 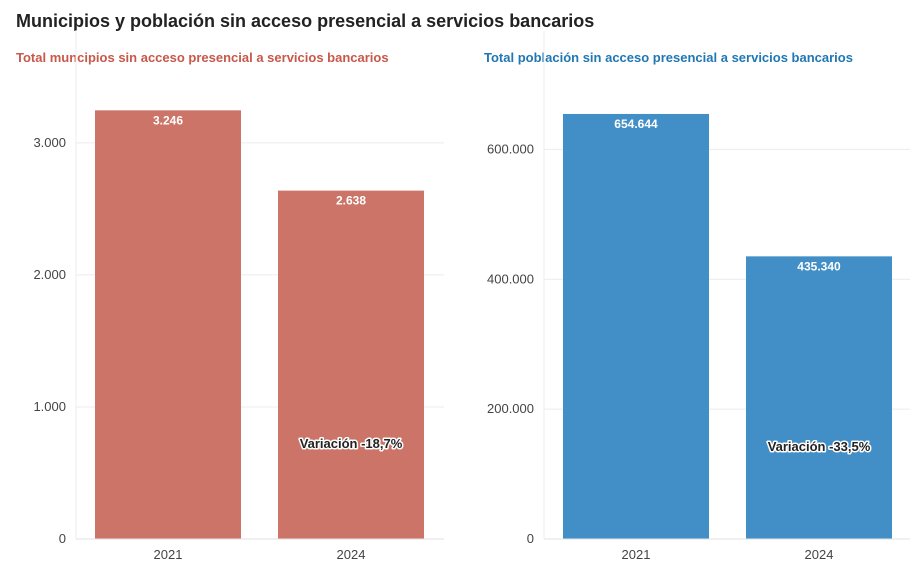 What do you see at coordinates (168, 120) in the screenshot?
I see `bar-value-label: 3.246` at bounding box center [168, 120].